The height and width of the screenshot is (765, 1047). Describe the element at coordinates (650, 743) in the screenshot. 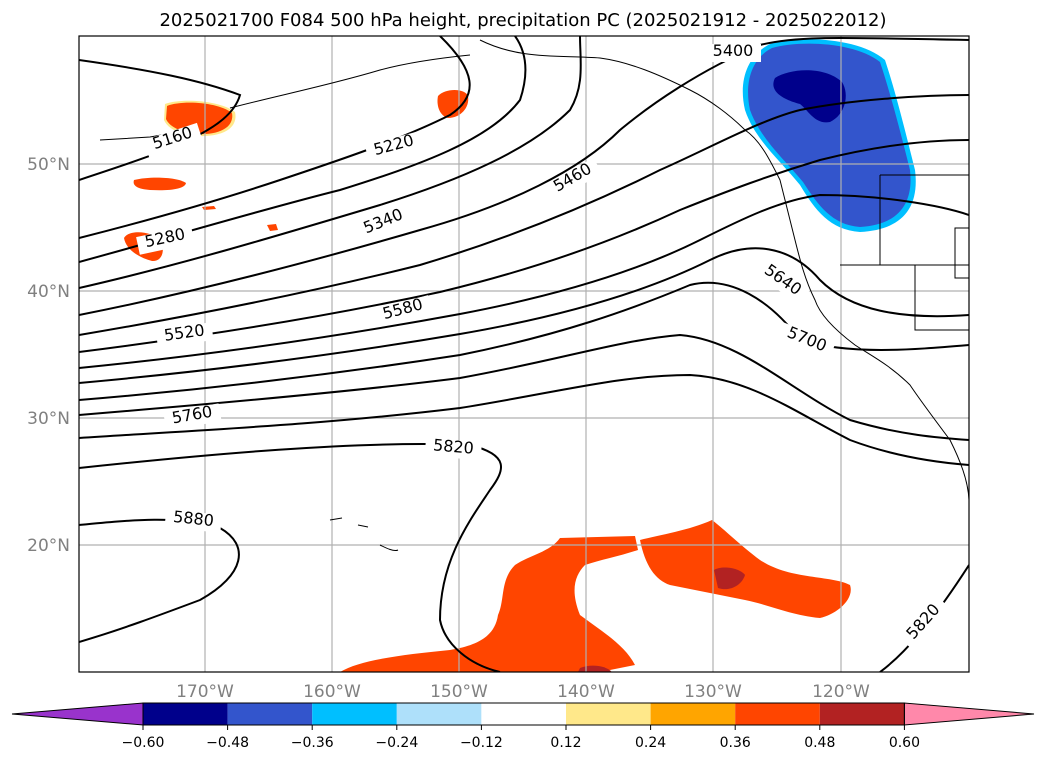

I see `colorbar-tick-label: 0.24` at that location.